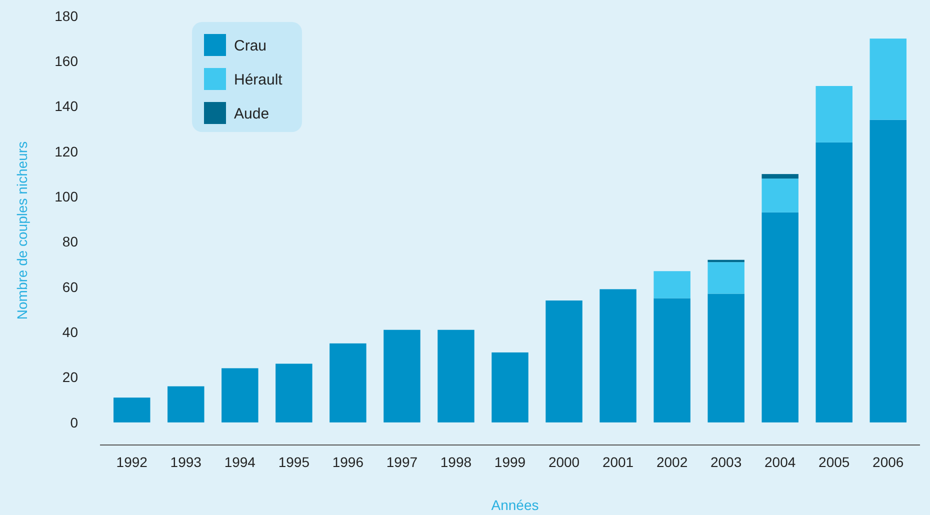 This screenshot has height=515, width=930. I want to click on y-tick-label: 80, so click(70, 242).